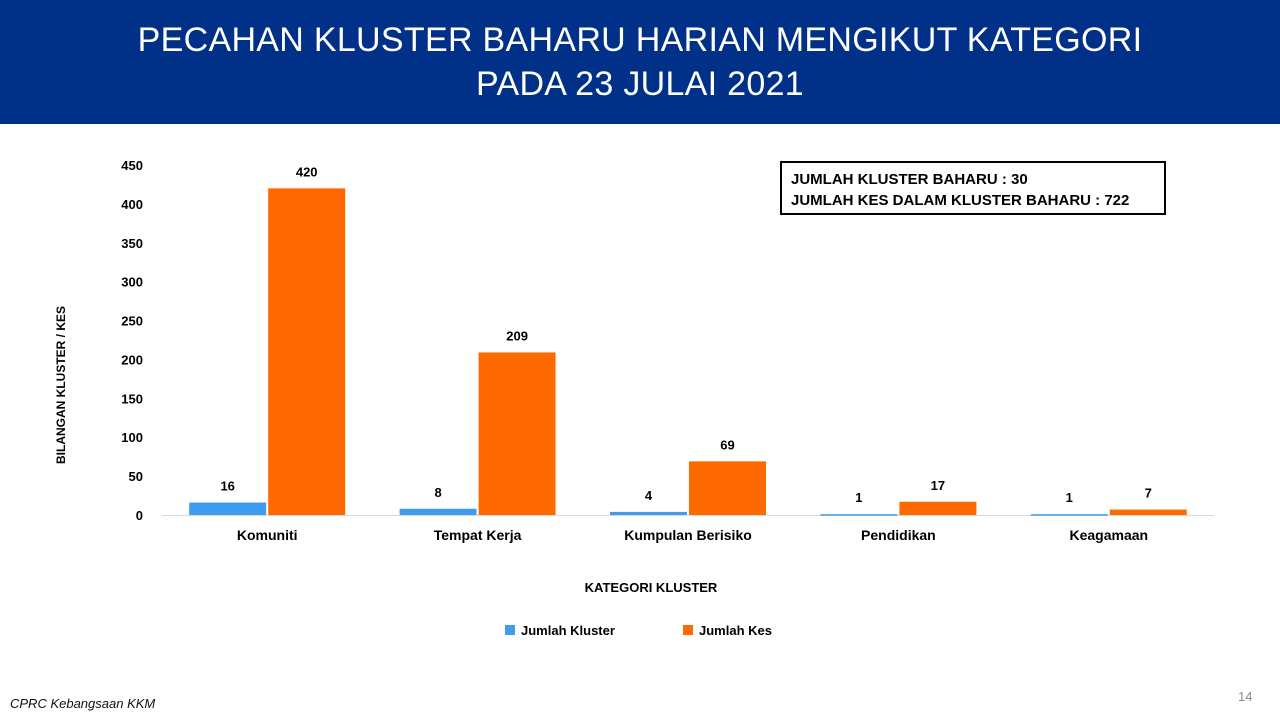  What do you see at coordinates (132, 359) in the screenshot?
I see `y-tick-label: 200` at bounding box center [132, 359].